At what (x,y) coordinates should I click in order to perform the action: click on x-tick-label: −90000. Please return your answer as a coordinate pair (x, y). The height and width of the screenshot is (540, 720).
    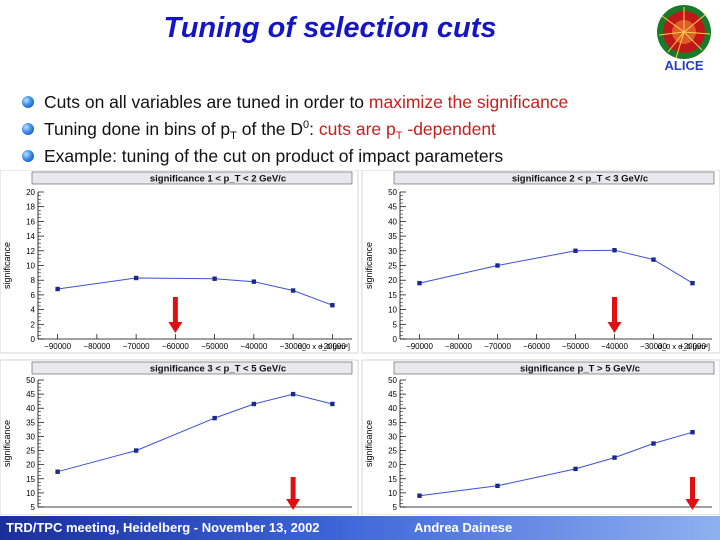
    Looking at the image, I should click on (57, 346).